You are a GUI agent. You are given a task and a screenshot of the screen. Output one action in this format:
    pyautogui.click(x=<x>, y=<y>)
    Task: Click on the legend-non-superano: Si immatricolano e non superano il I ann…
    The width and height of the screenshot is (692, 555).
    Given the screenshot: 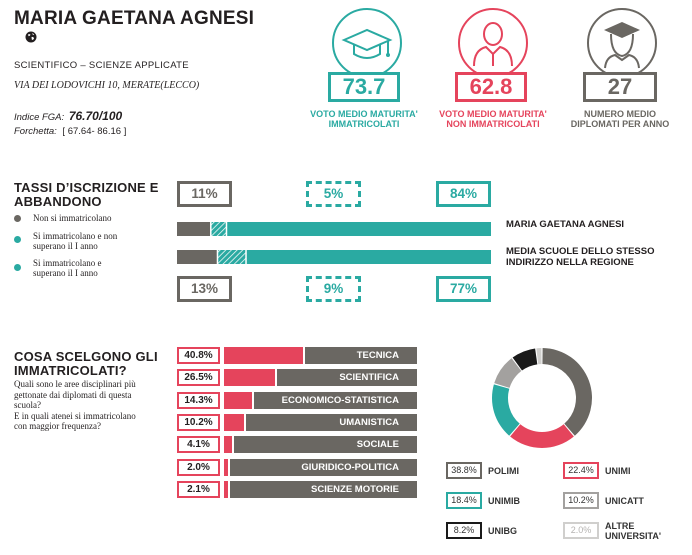 What is the action you would take?
    pyautogui.click(x=75, y=241)
    